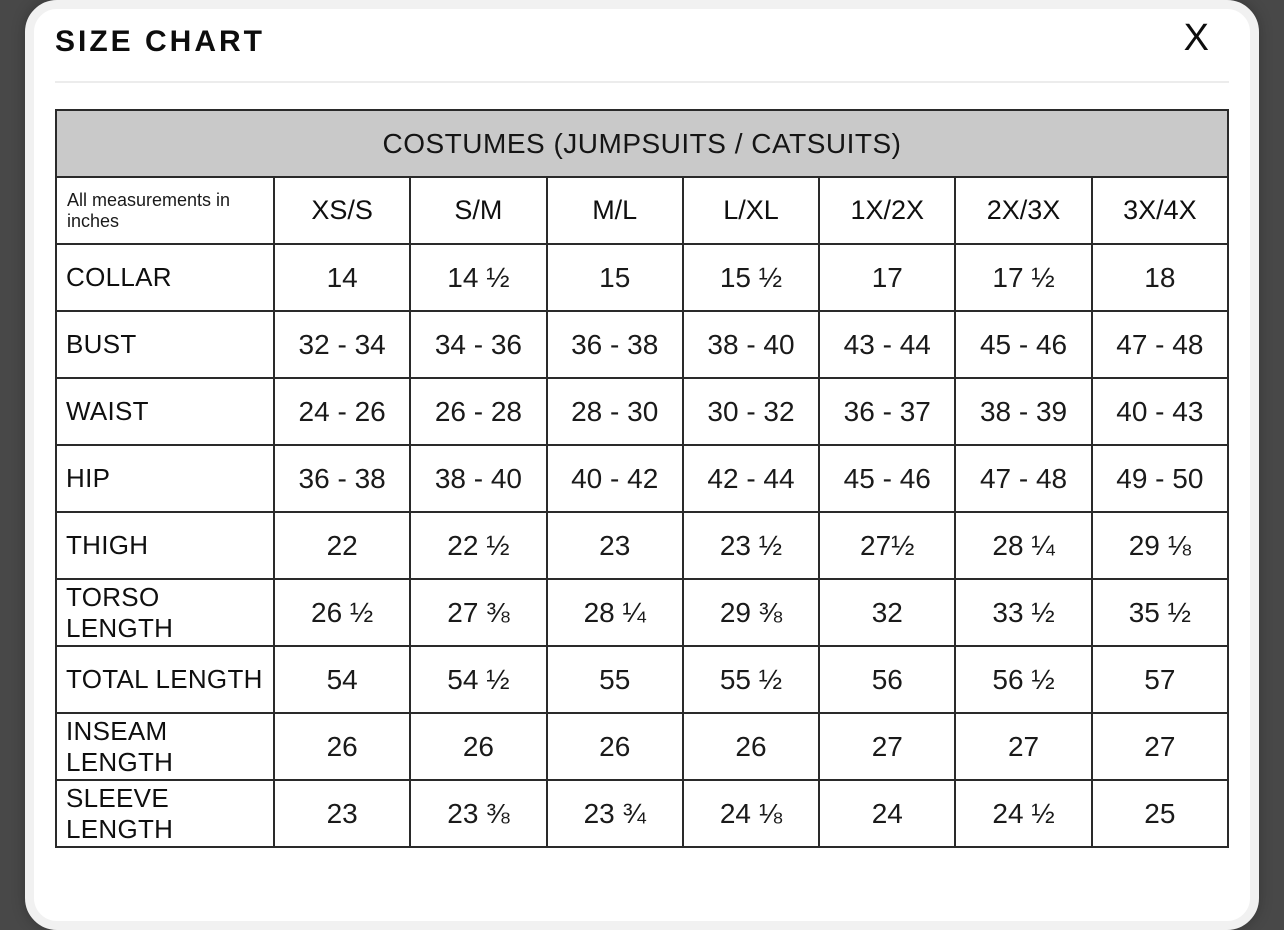 This screenshot has width=1284, height=930. Describe the element at coordinates (887, 411) in the screenshot. I see `measurement-cell: 36 - 37` at that location.